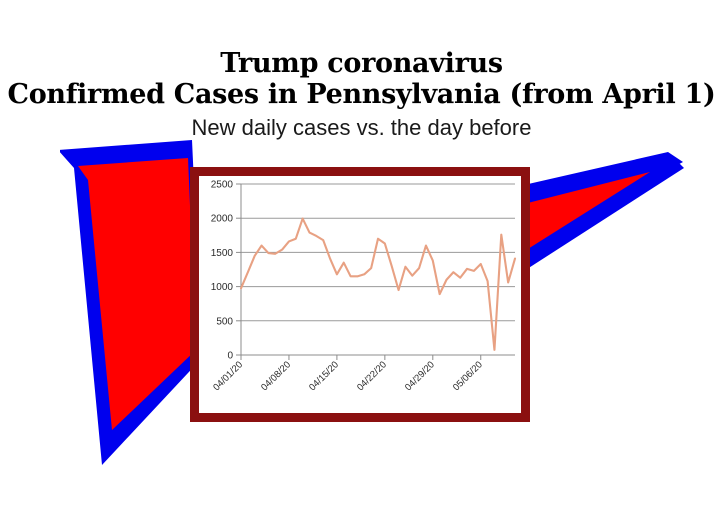 This screenshot has width=723, height=510. I want to click on x-tick-label: 04/15/20, so click(324, 376).